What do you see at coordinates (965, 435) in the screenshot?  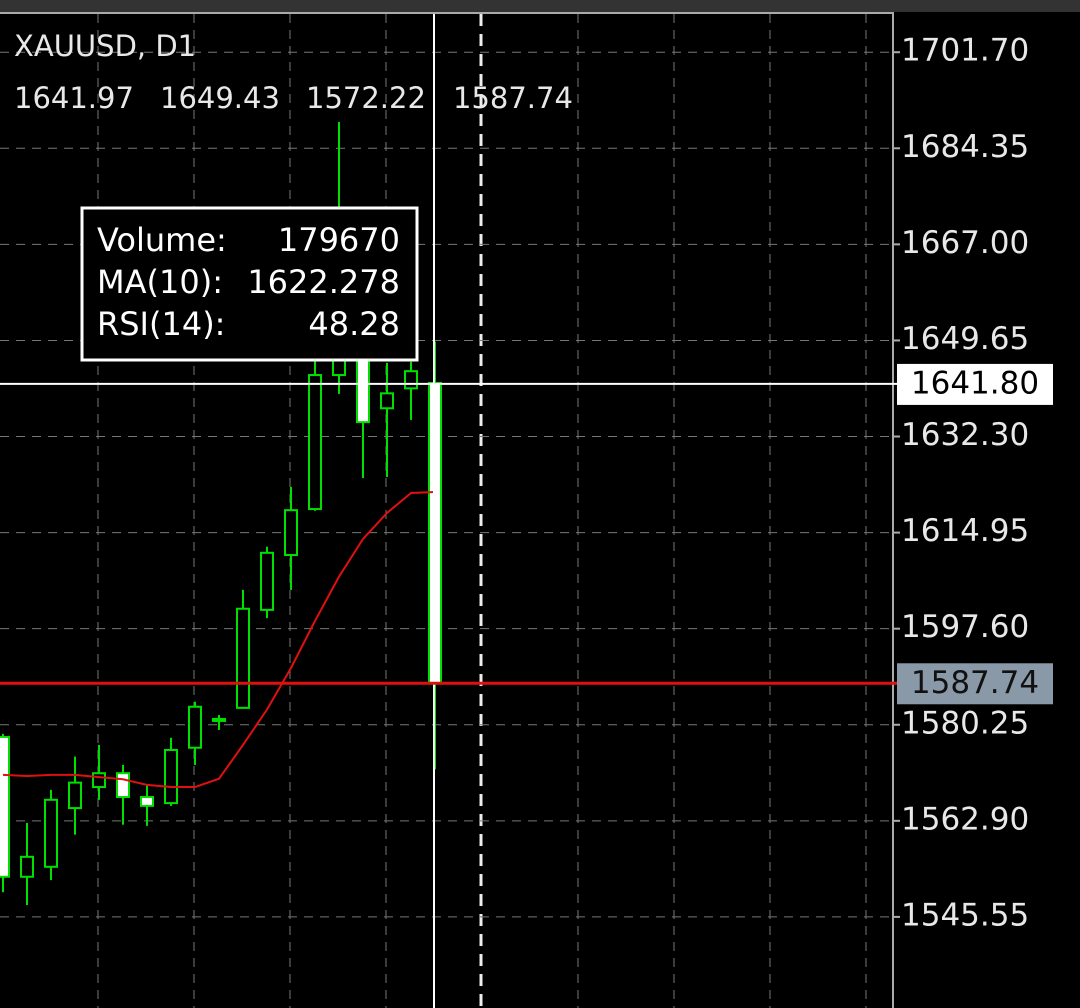 I see `y-tick-label: 1632.30` at bounding box center [965, 435].